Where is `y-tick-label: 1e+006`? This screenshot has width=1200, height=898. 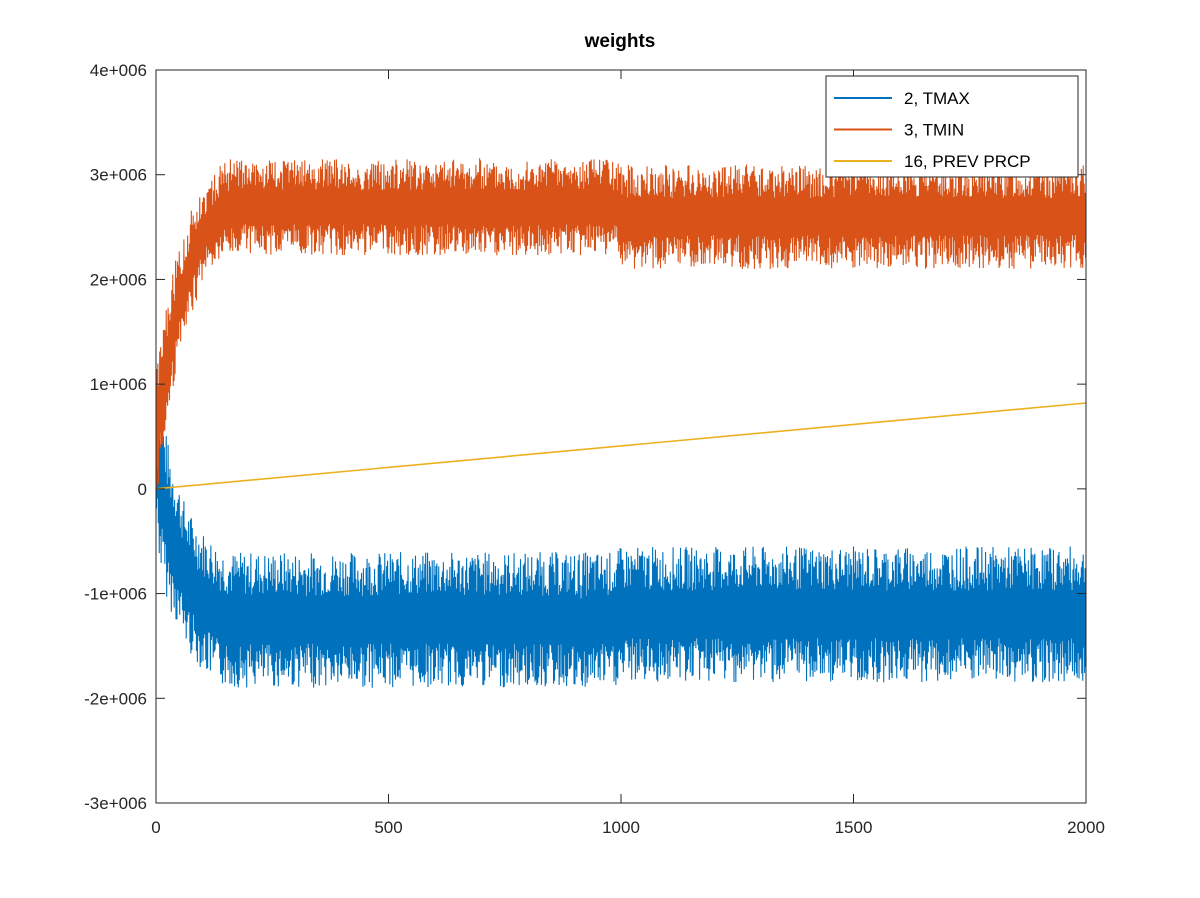
y-tick-label: 1e+006 is located at coordinates (118, 384).